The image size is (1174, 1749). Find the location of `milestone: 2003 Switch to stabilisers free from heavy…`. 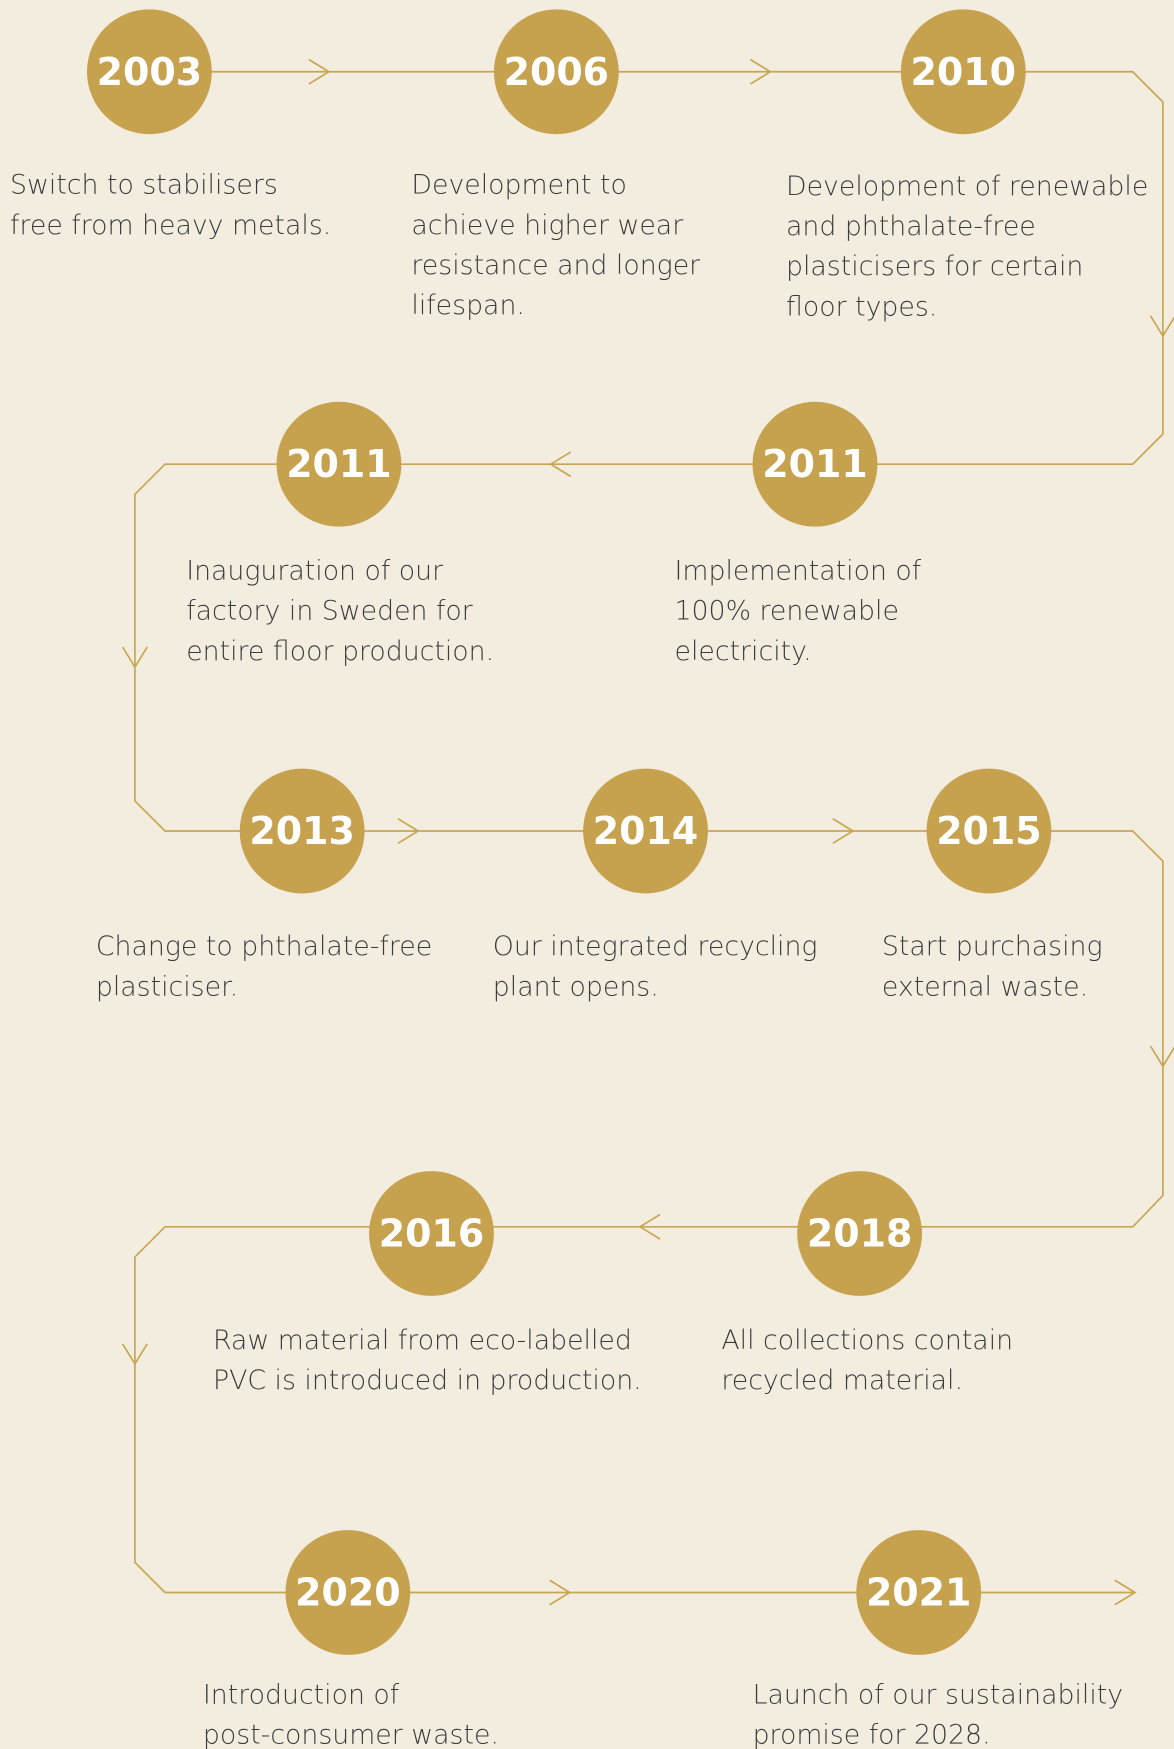

milestone: 2003 Switch to stabilisers free from heavy… is located at coordinates (170, 125).